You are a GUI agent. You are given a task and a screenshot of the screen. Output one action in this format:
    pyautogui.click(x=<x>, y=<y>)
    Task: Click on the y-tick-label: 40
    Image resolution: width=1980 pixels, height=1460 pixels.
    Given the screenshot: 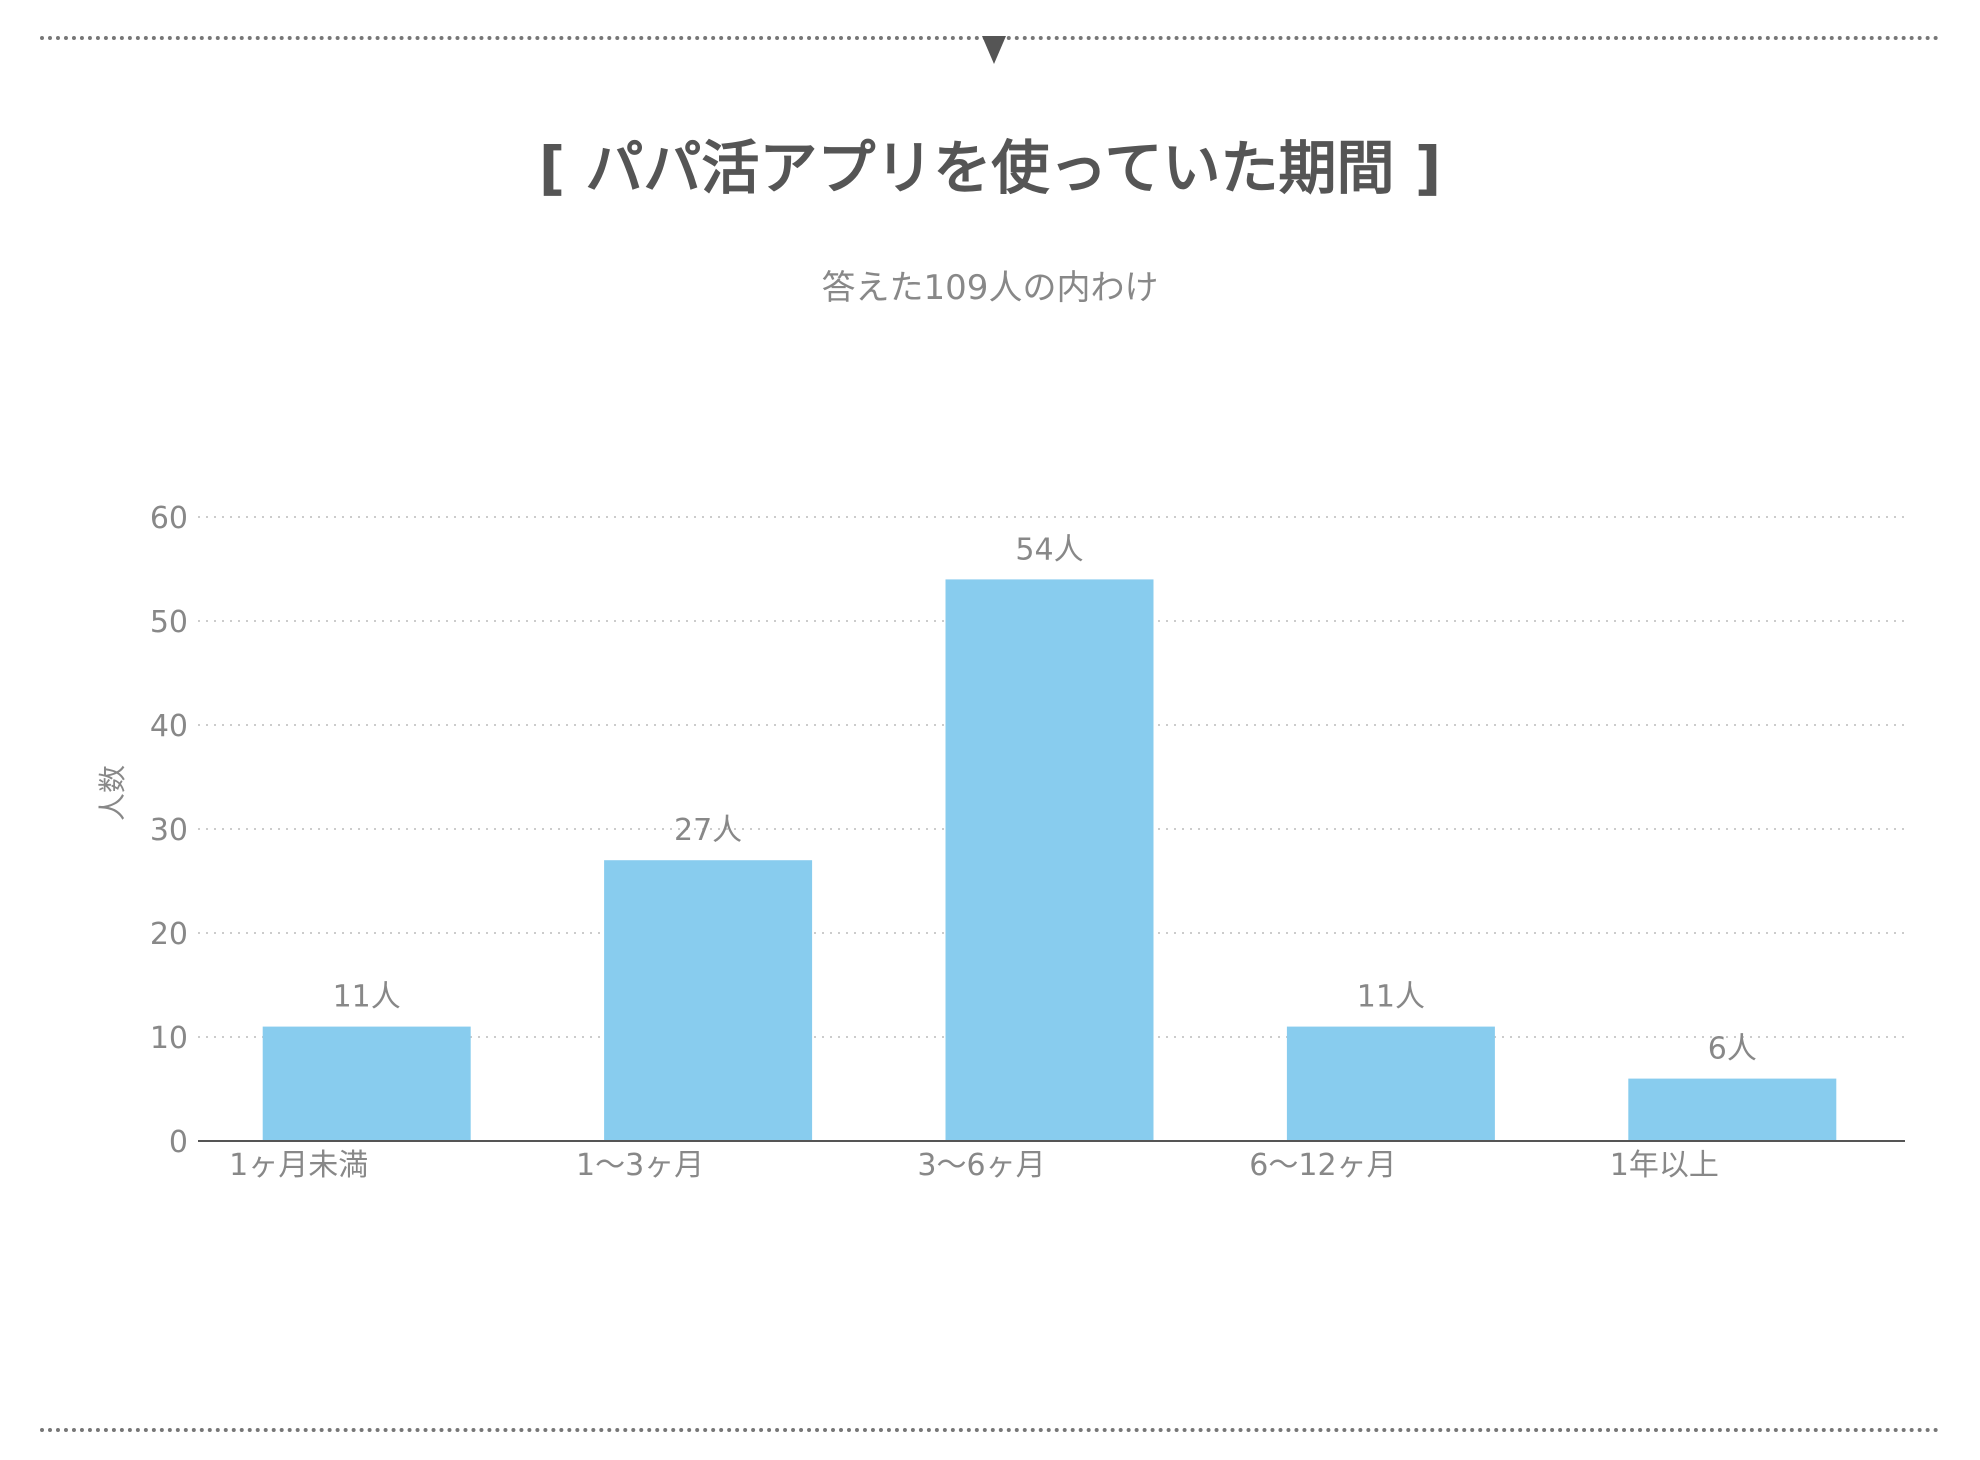 What is the action you would take?
    pyautogui.click(x=169, y=726)
    